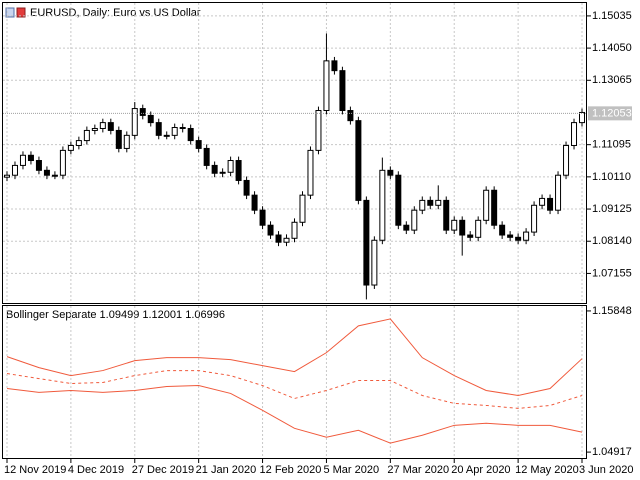 Image resolution: width=640 pixels, height=480 pixels. I want to click on y-tick-label: 1.11095, so click(611, 145).